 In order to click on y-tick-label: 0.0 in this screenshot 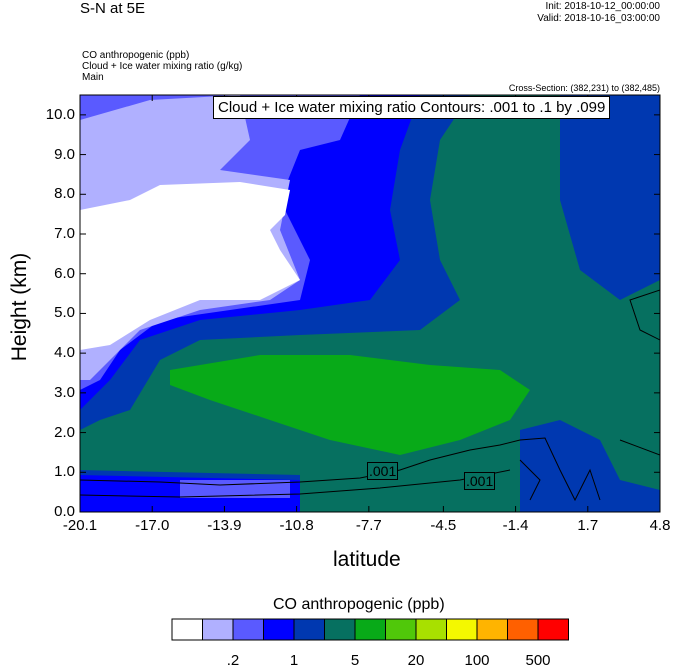, I will do `click(64, 511)`.